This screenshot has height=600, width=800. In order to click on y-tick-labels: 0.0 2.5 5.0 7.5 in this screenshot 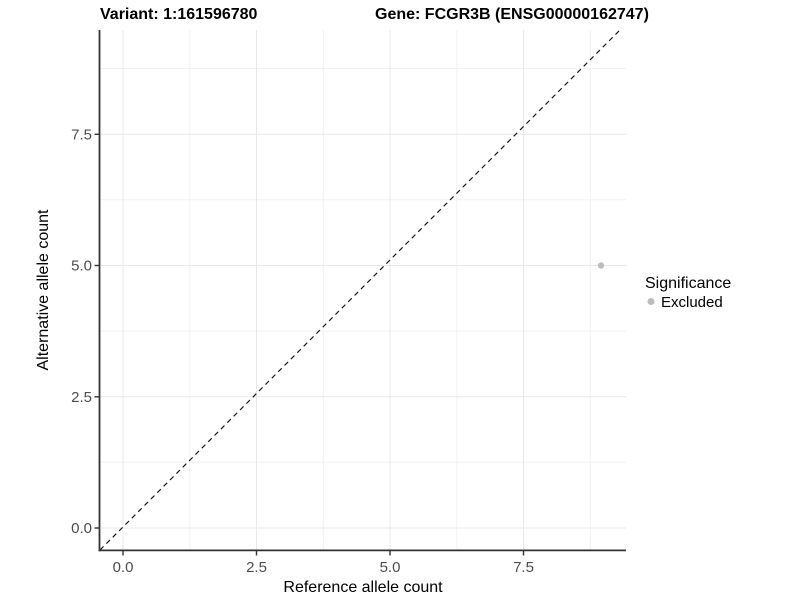, I will do `click(81, 331)`.